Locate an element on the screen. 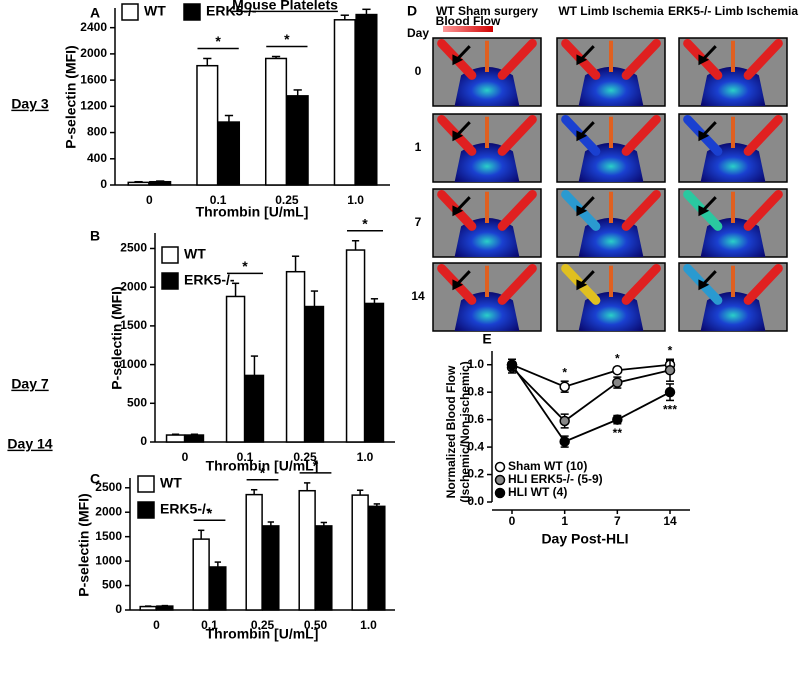  y-axis-label: Normalized Blood Flow is located at coordinates (451, 431).